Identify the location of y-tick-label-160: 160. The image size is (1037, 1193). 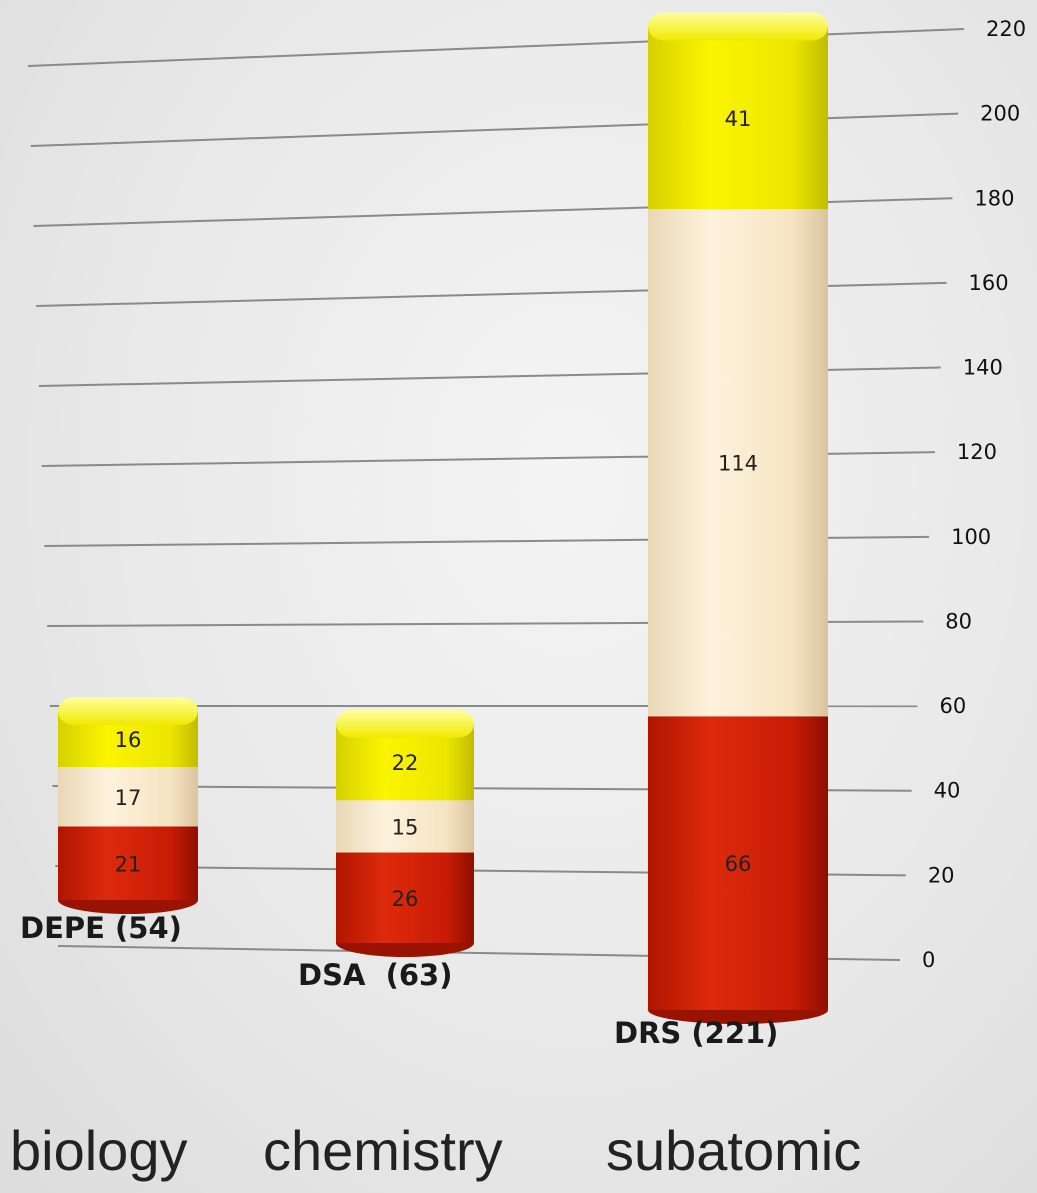
(989, 283).